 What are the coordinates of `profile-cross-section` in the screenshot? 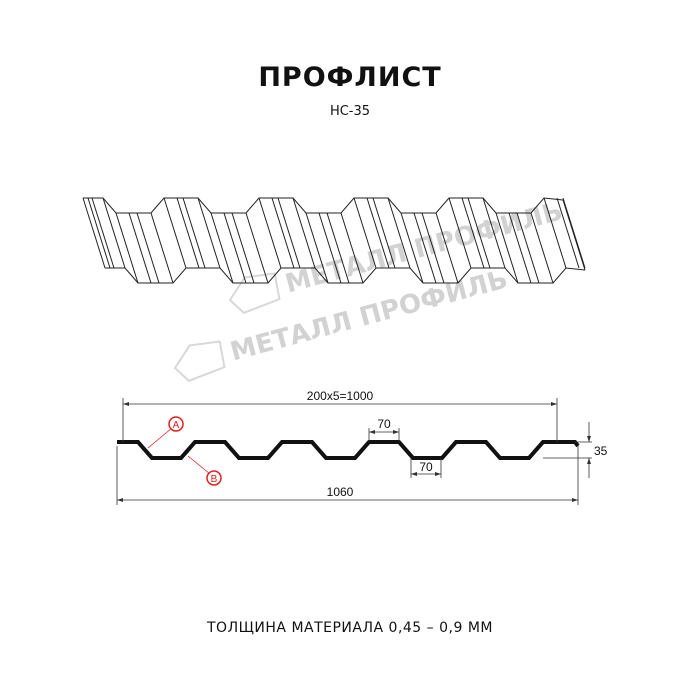 It's located at (348, 450).